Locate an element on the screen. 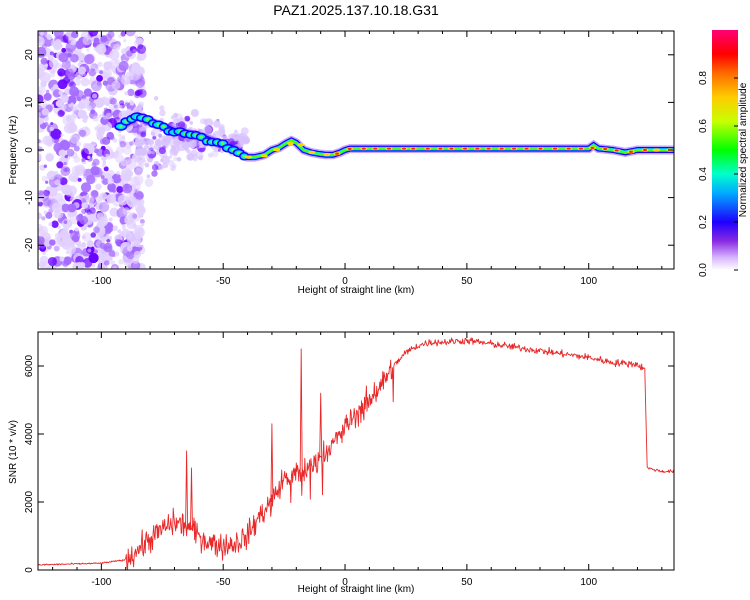 The width and height of the screenshot is (750, 600). colorbar-label: Normalized spectral amplitude is located at coordinates (743, 149).